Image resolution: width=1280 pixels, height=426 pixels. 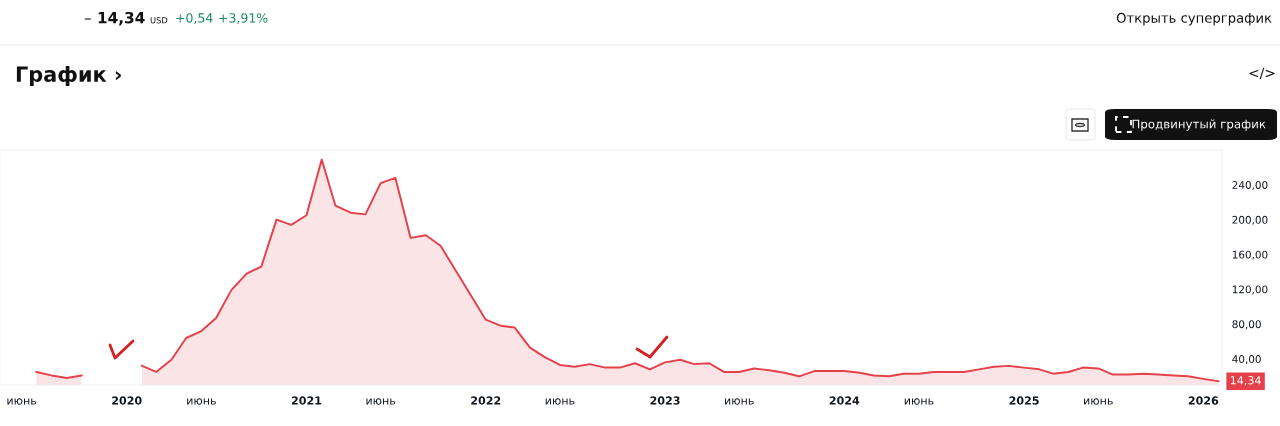 I want to click on text: USD, so click(x=159, y=20).